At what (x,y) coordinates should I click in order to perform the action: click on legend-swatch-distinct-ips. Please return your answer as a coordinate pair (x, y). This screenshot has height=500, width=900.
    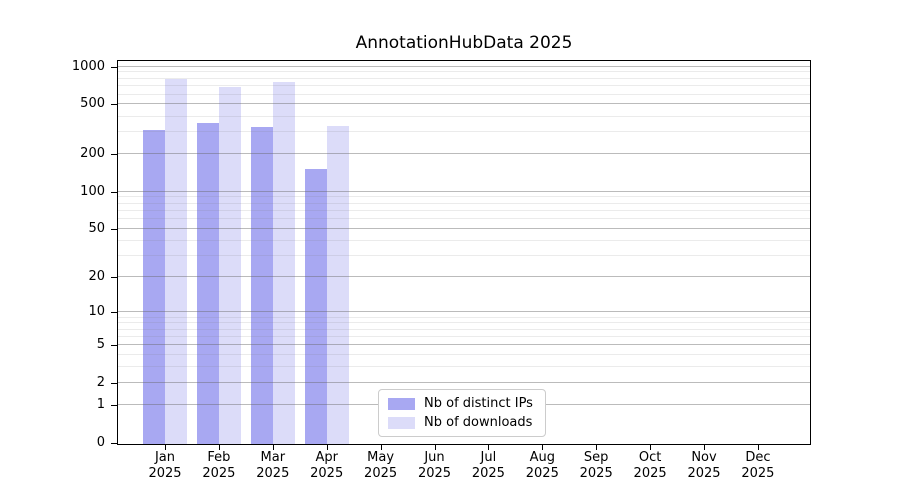
    Looking at the image, I should click on (401, 403).